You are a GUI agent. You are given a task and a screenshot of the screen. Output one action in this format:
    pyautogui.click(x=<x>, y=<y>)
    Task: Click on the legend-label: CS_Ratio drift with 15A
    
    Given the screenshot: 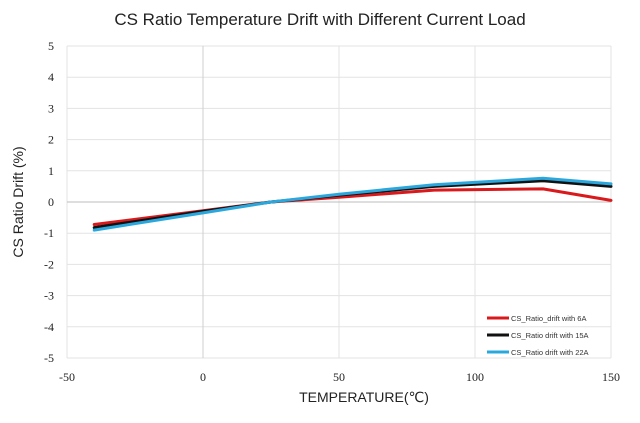 What is the action you would take?
    pyautogui.click(x=550, y=335)
    